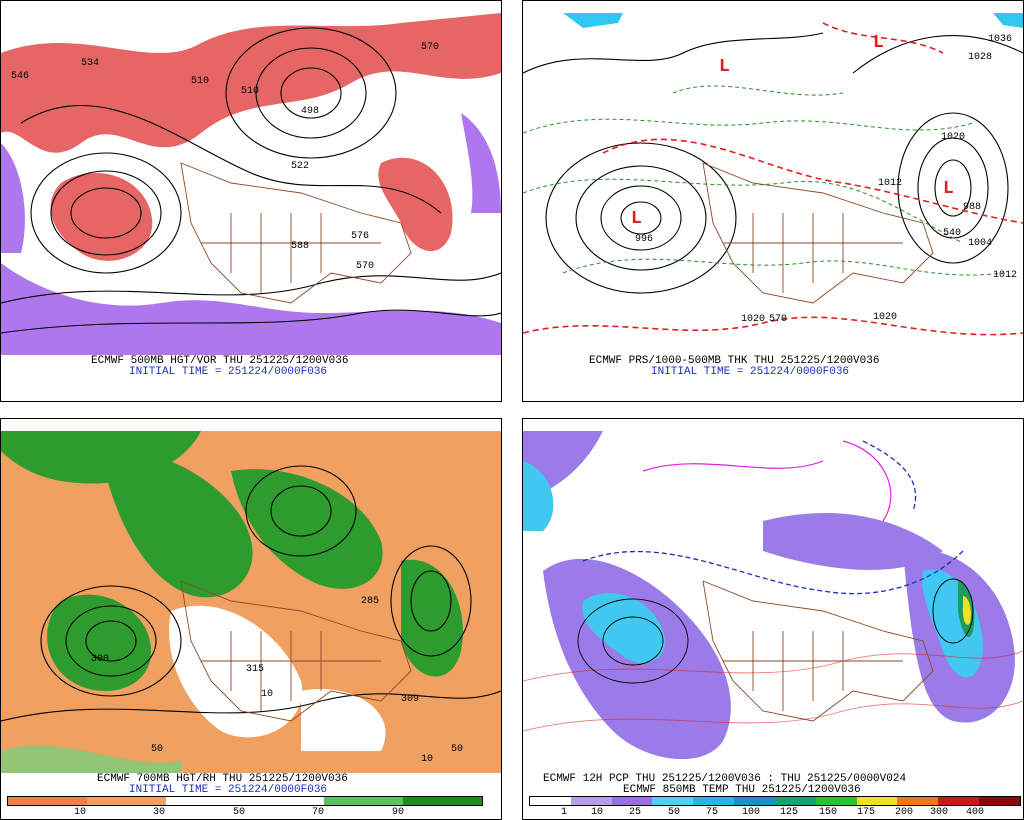  I want to click on contour-label: 1004, so click(980, 243).